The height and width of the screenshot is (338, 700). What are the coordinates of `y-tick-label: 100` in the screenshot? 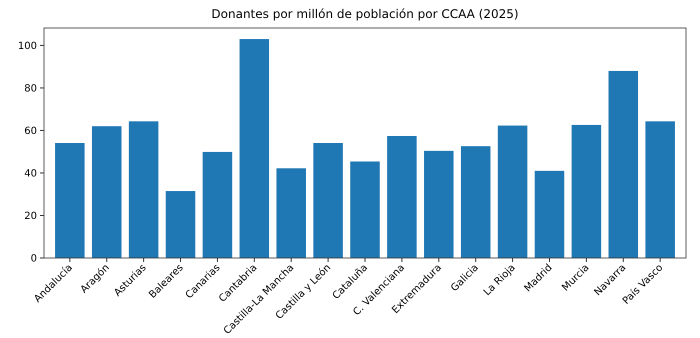 It's located at (27, 46).